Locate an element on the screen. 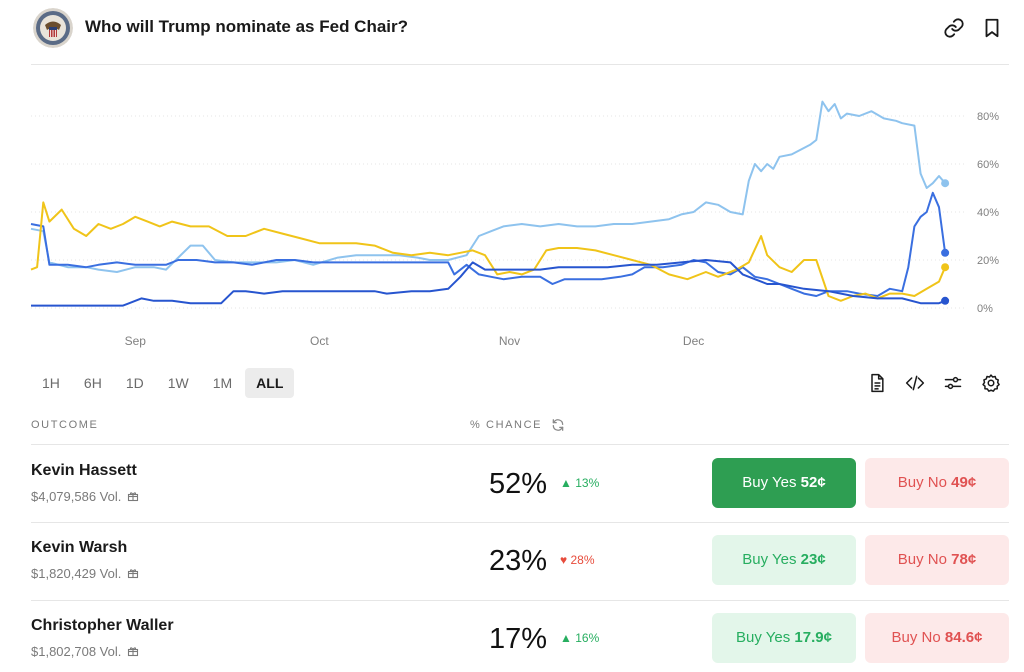 The width and height of the screenshot is (1024, 672). buy-yes-price: 23¢ is located at coordinates (813, 559).